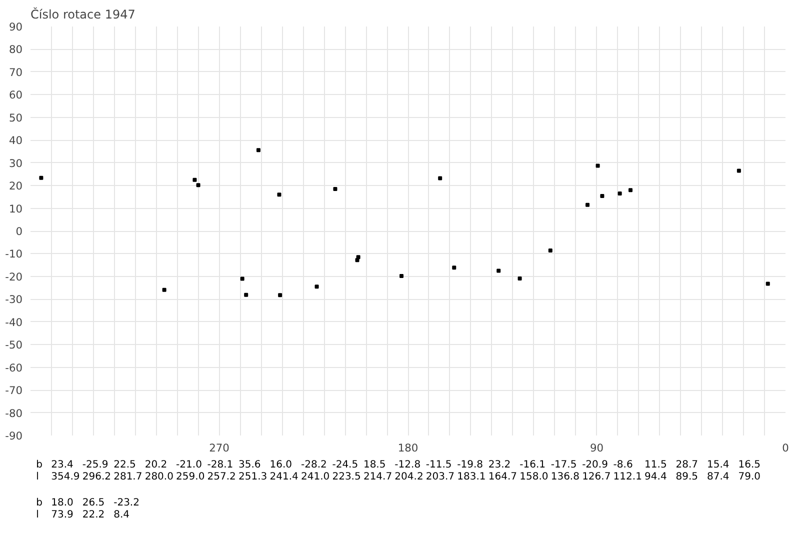 This screenshot has width=805, height=550. Describe the element at coordinates (15, 141) in the screenshot. I see `y-tick-label: 40` at that location.